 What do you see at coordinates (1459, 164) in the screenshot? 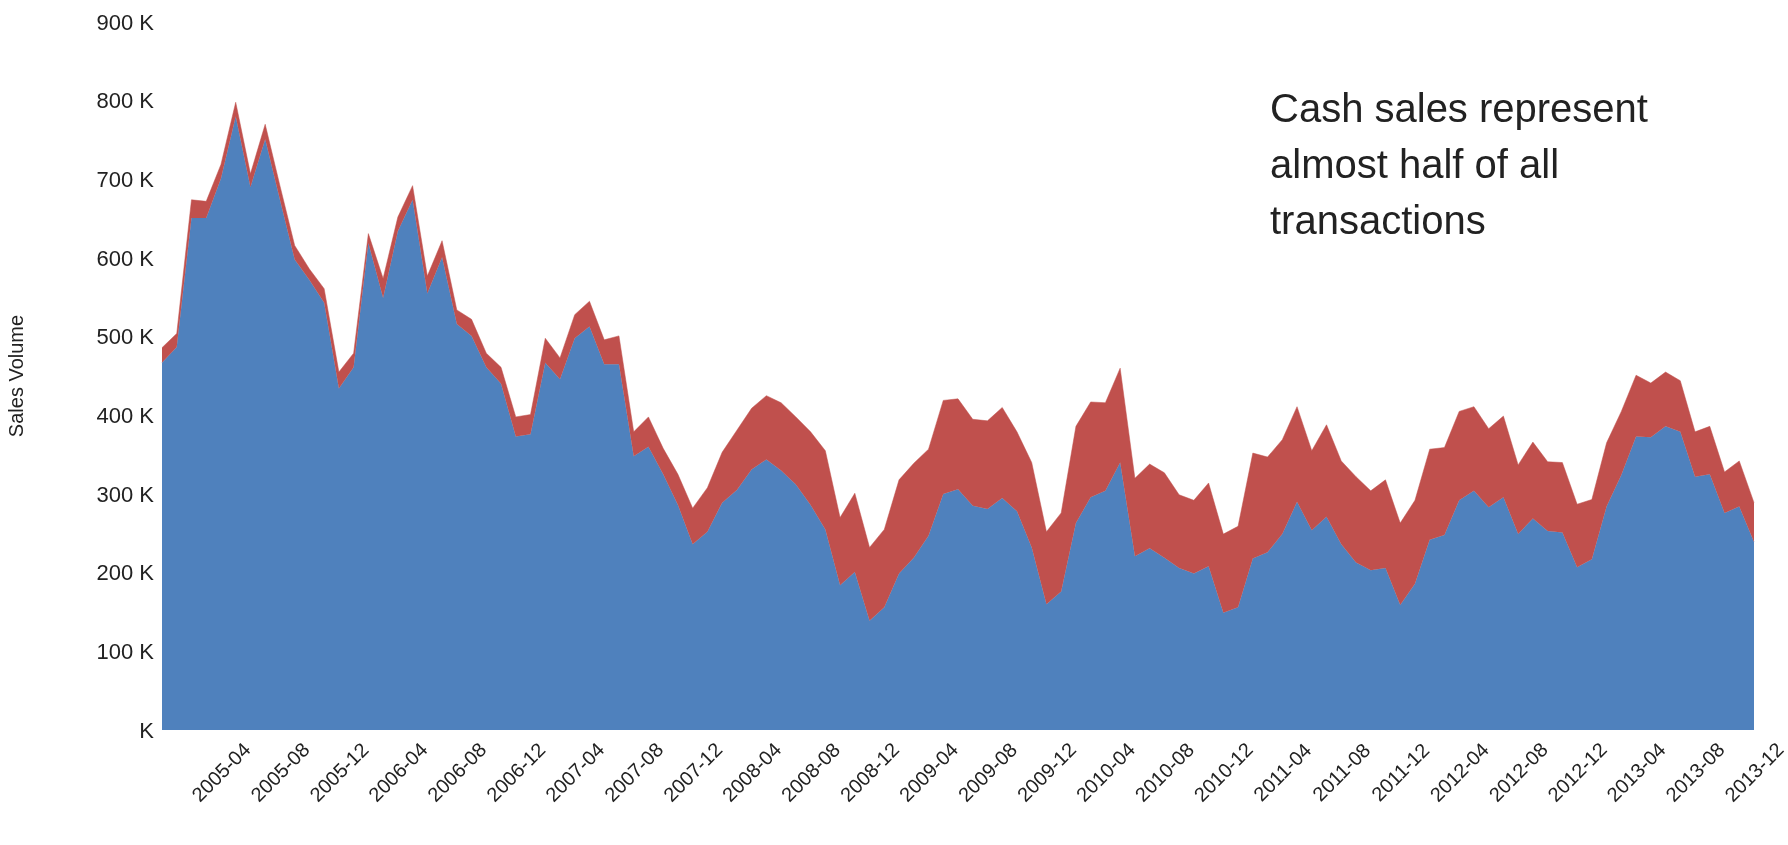
I see `annotation-text: Cash sales represent almost half of all transactions` at bounding box center [1459, 164].